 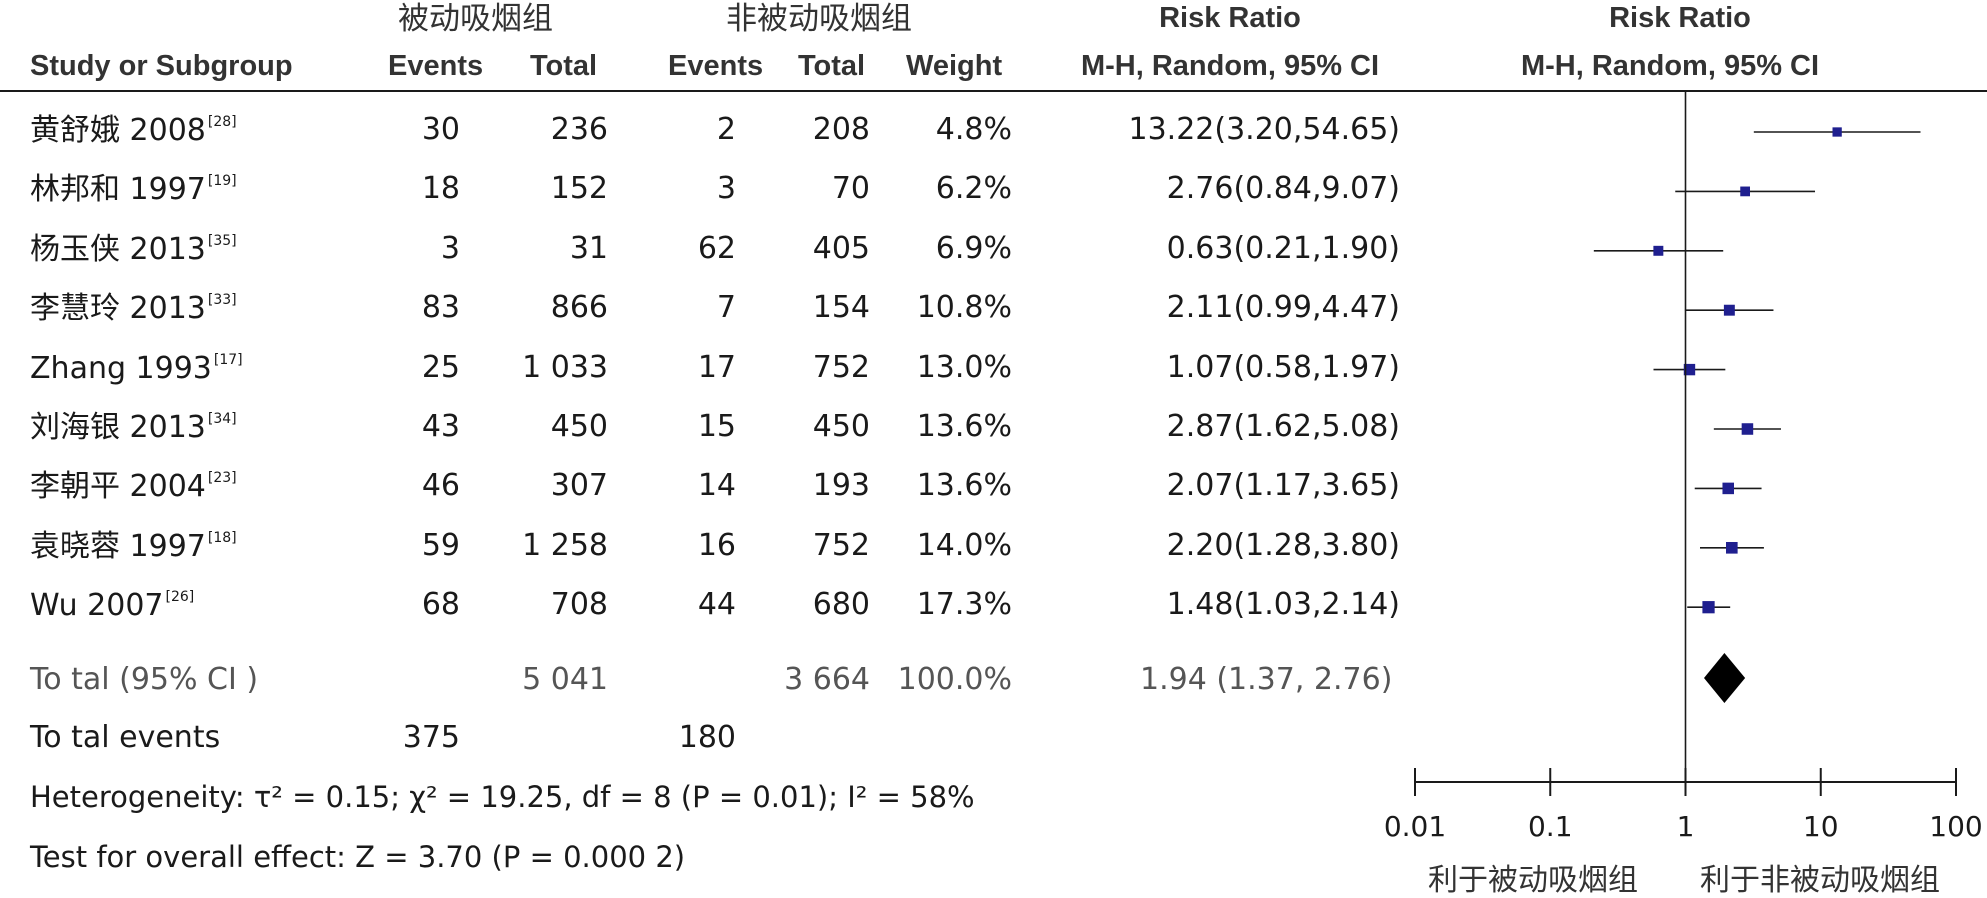 I want to click on ci-cell: 1.07(0.58,1.97), so click(x=1283, y=367).